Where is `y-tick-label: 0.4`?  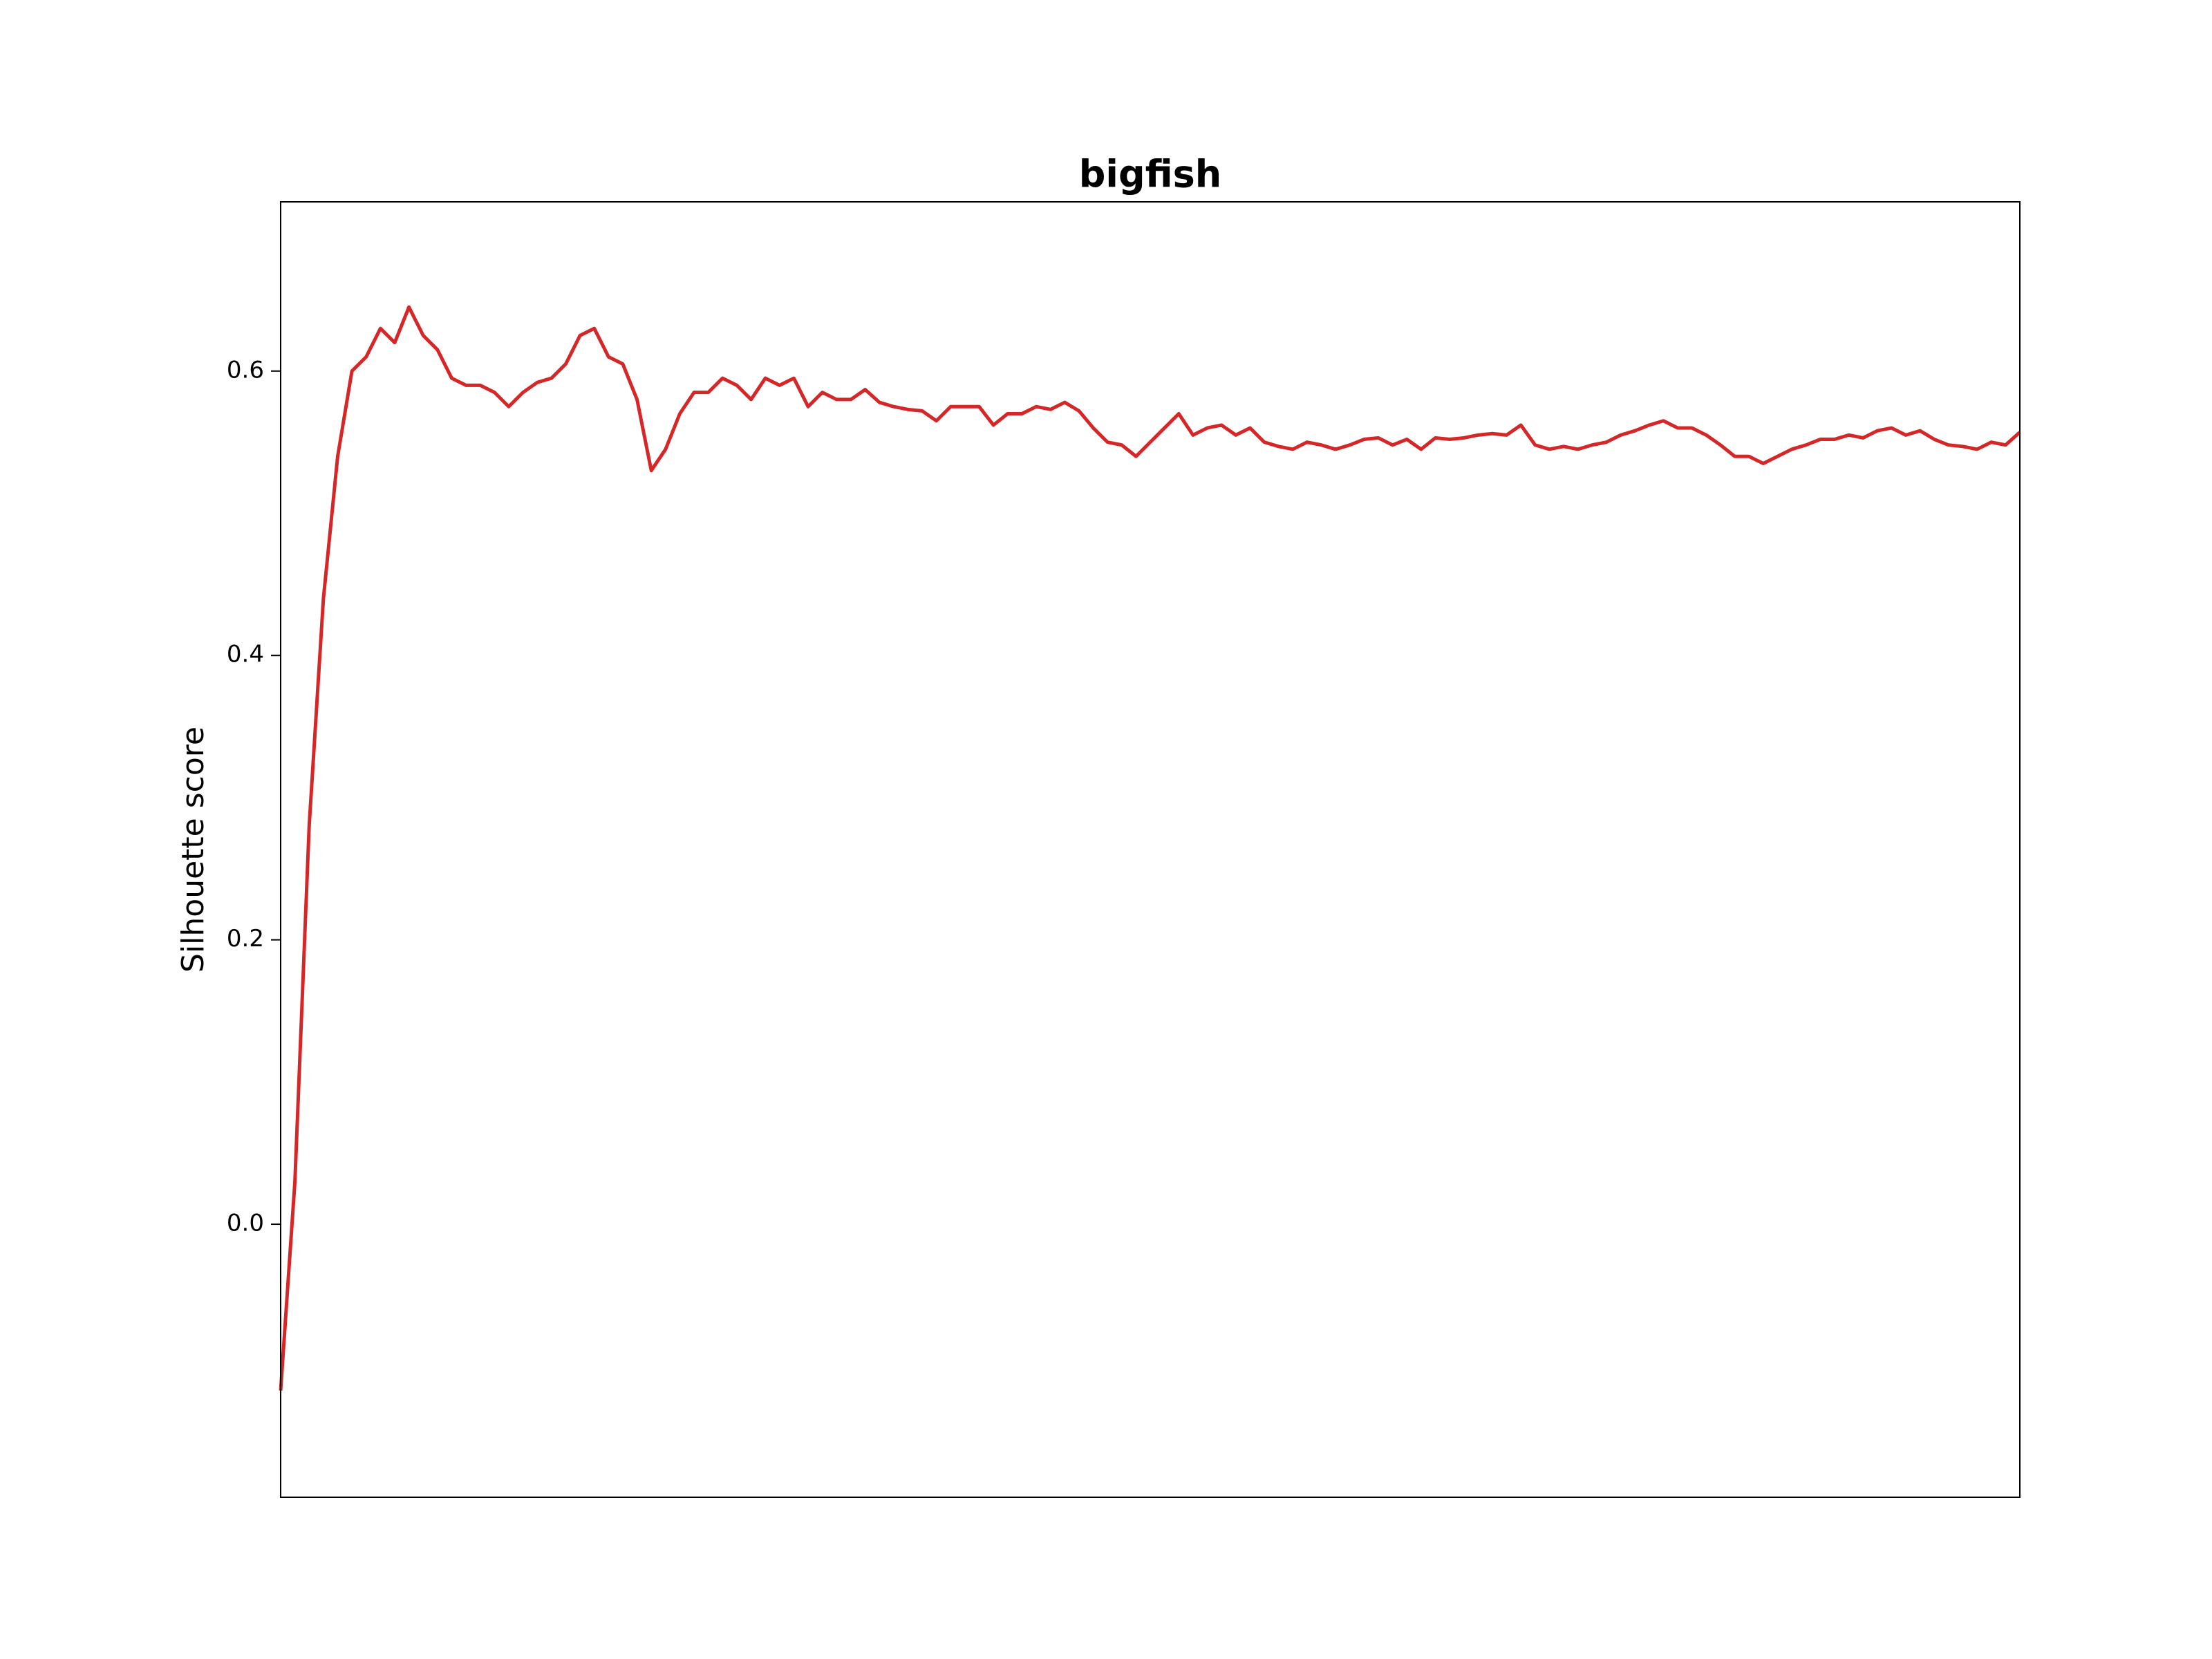
y-tick-label: 0.4 is located at coordinates (246, 654).